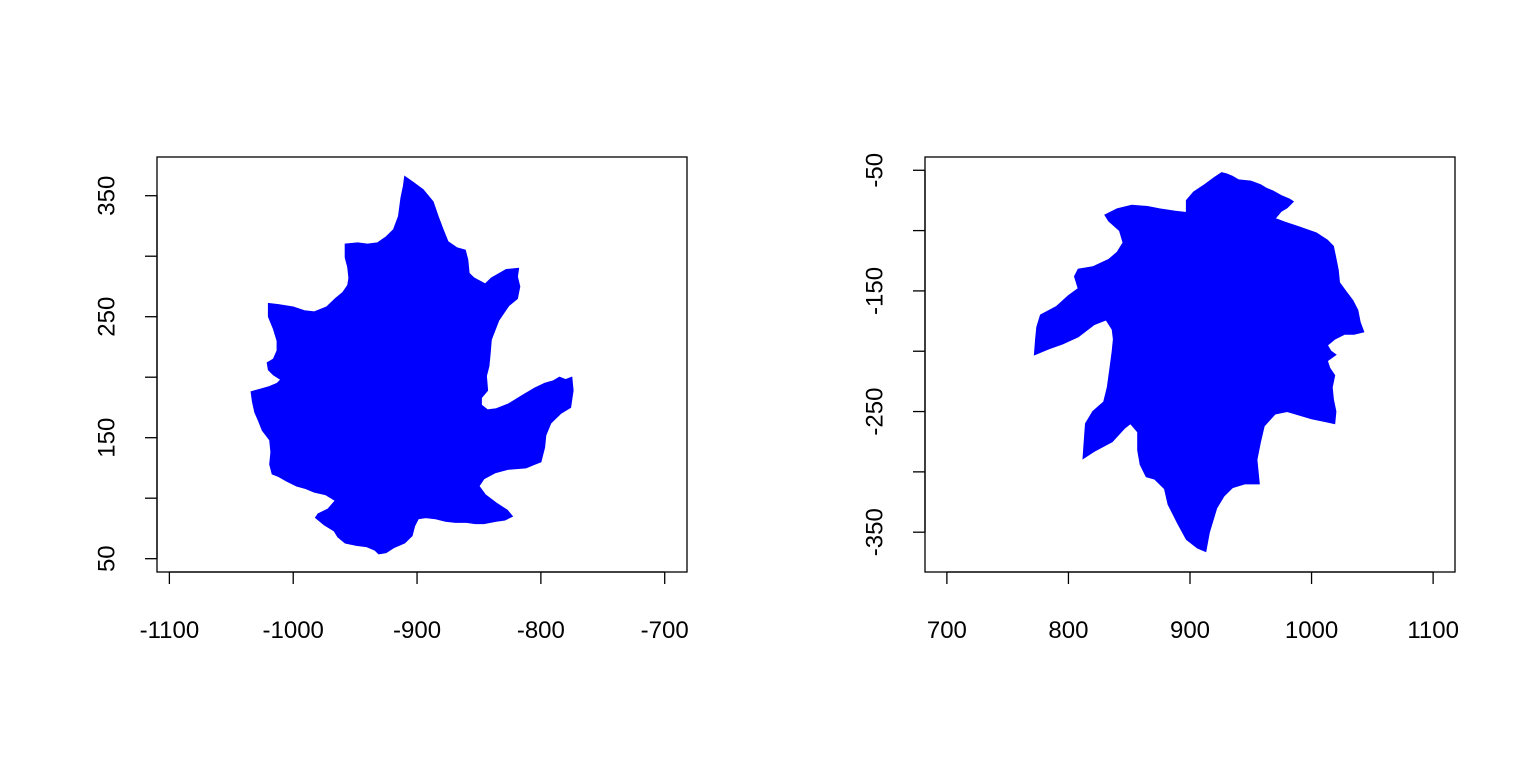 The width and height of the screenshot is (1536, 768). What do you see at coordinates (412, 365) in the screenshot?
I see `leaf-shape-left` at bounding box center [412, 365].